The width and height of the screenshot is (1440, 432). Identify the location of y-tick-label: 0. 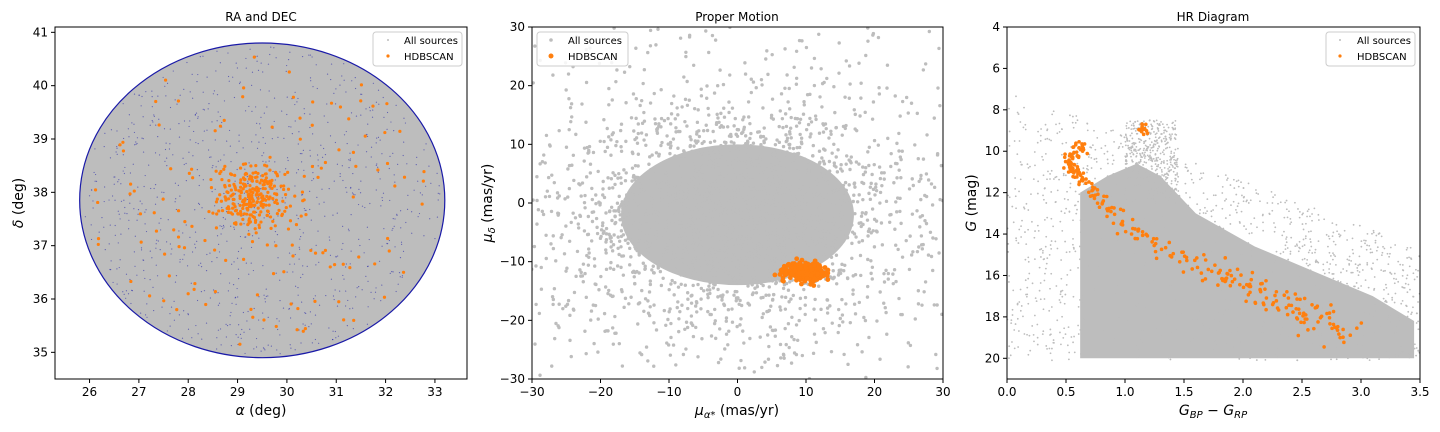
(521, 203).